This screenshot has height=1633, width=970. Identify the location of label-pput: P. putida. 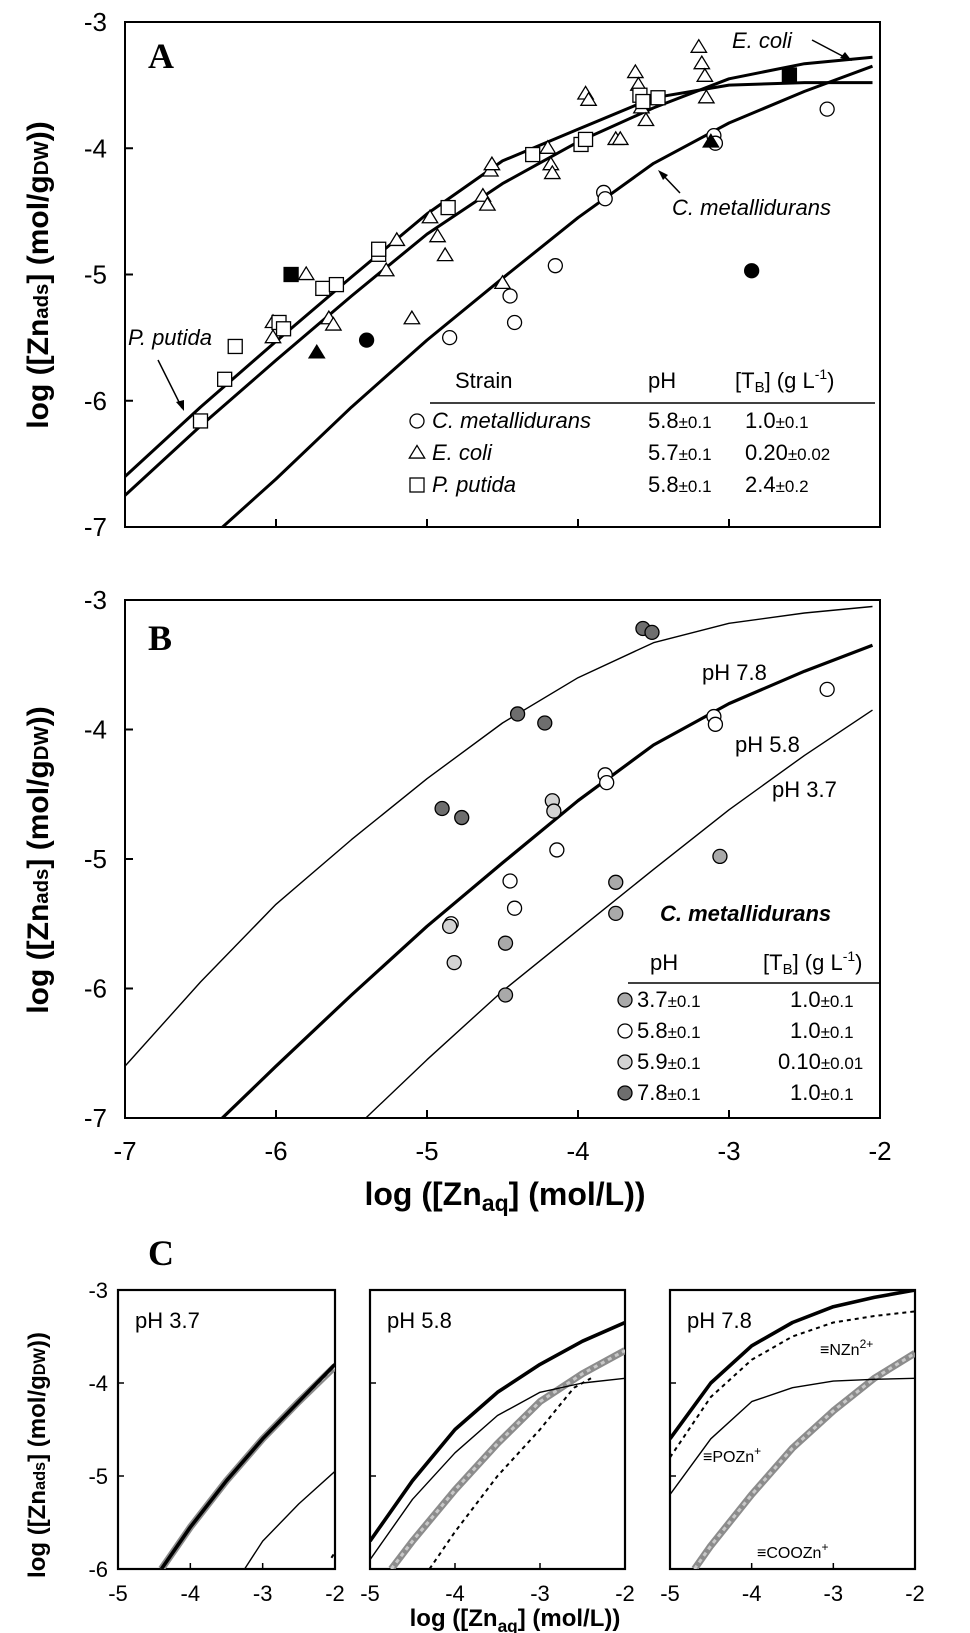
(170, 337).